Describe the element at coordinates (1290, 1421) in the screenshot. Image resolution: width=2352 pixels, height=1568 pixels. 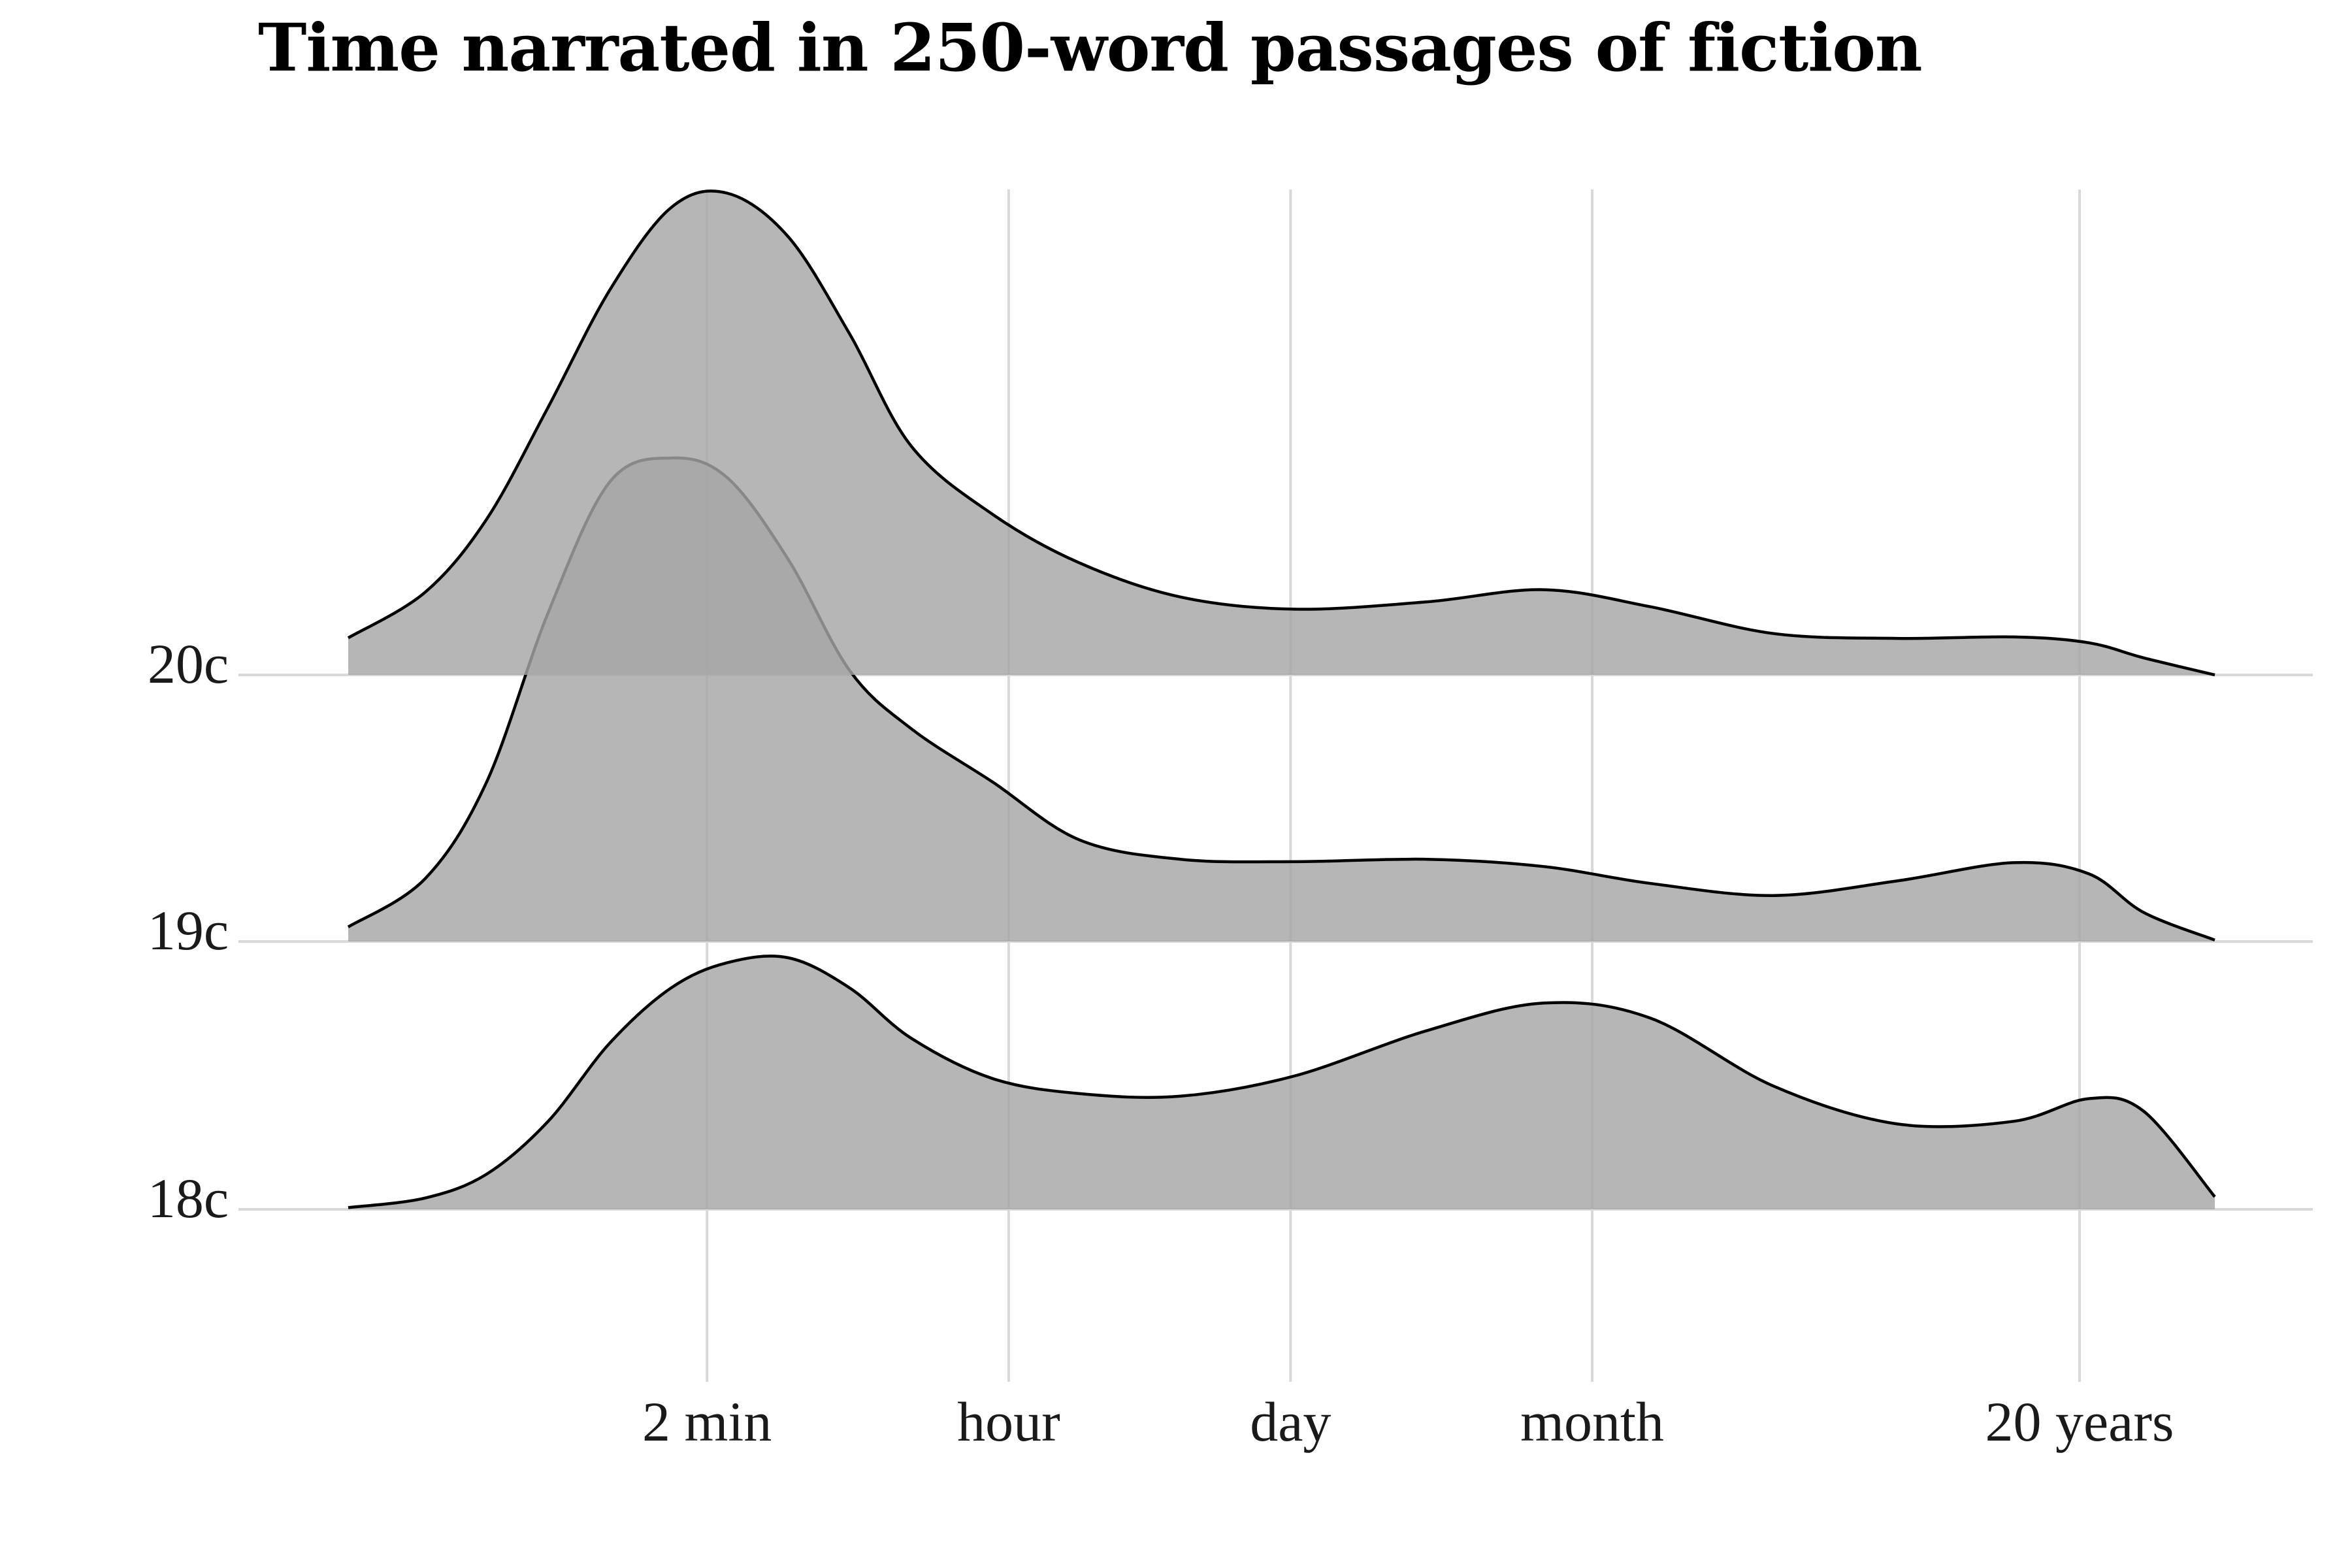
I see `x-tick-label: day` at that location.